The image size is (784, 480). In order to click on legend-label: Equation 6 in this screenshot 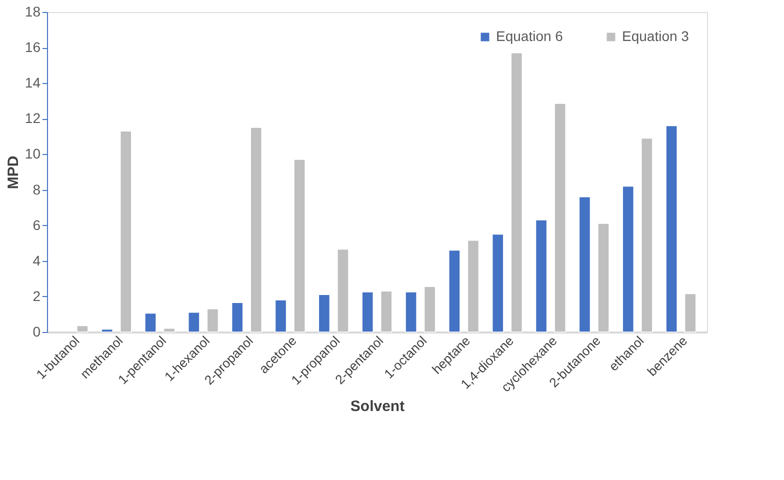, I will do `click(530, 36)`.